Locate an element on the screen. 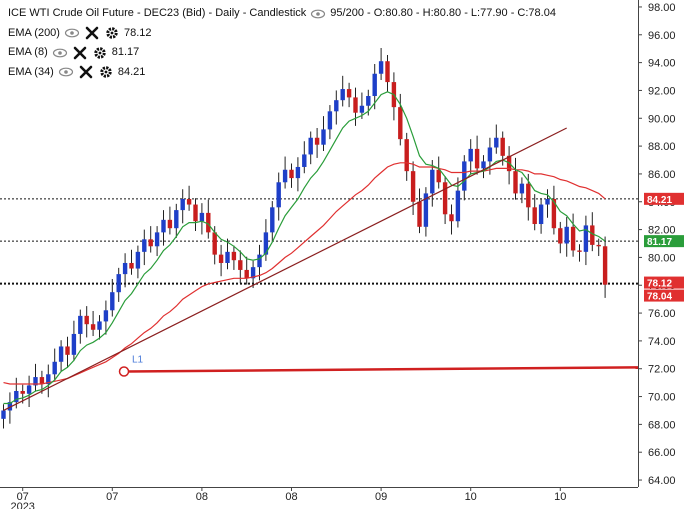  y-tick-label: 92.00 is located at coordinates (662, 91).